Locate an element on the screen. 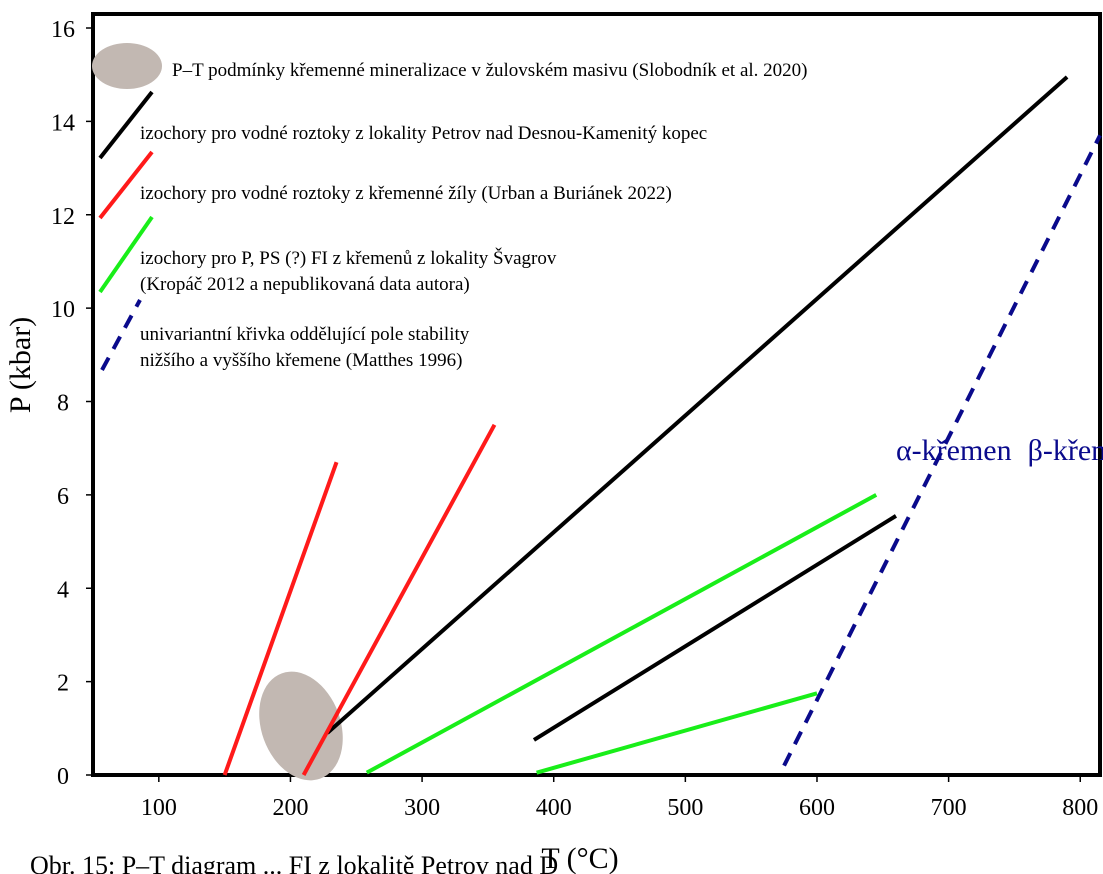 This screenshot has width=1103, height=874. y-axis-label: P (kbar) is located at coordinates (20, 365).